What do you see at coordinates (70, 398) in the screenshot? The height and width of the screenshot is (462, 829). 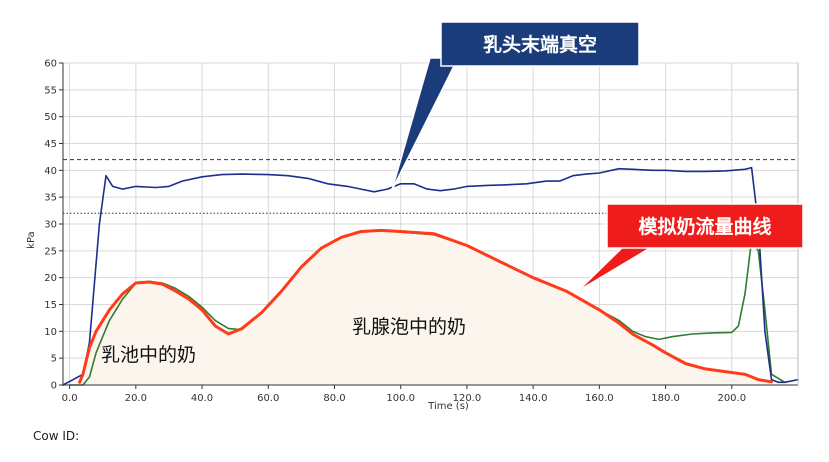 I see `x-tick-label: 0.0` at bounding box center [70, 398].